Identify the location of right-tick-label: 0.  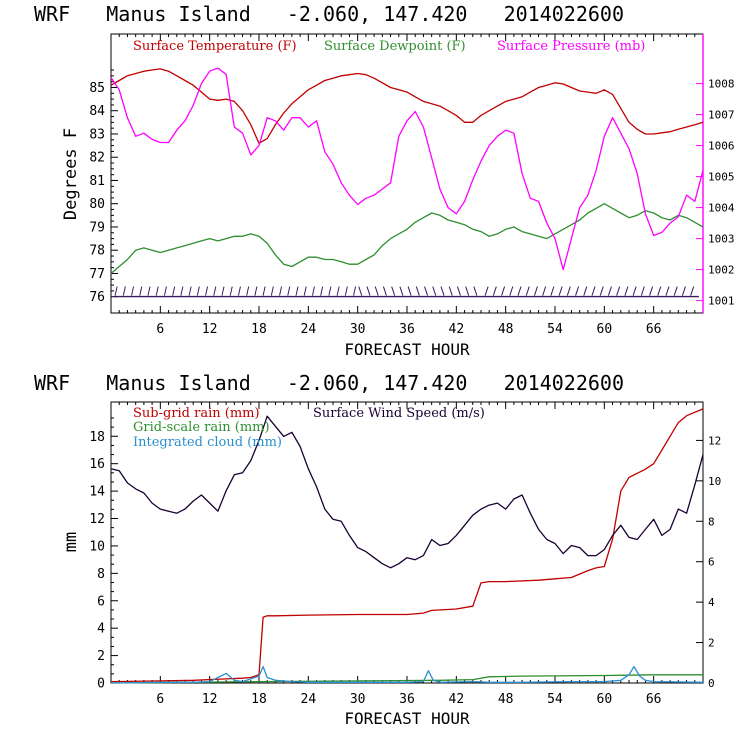
(711, 683).